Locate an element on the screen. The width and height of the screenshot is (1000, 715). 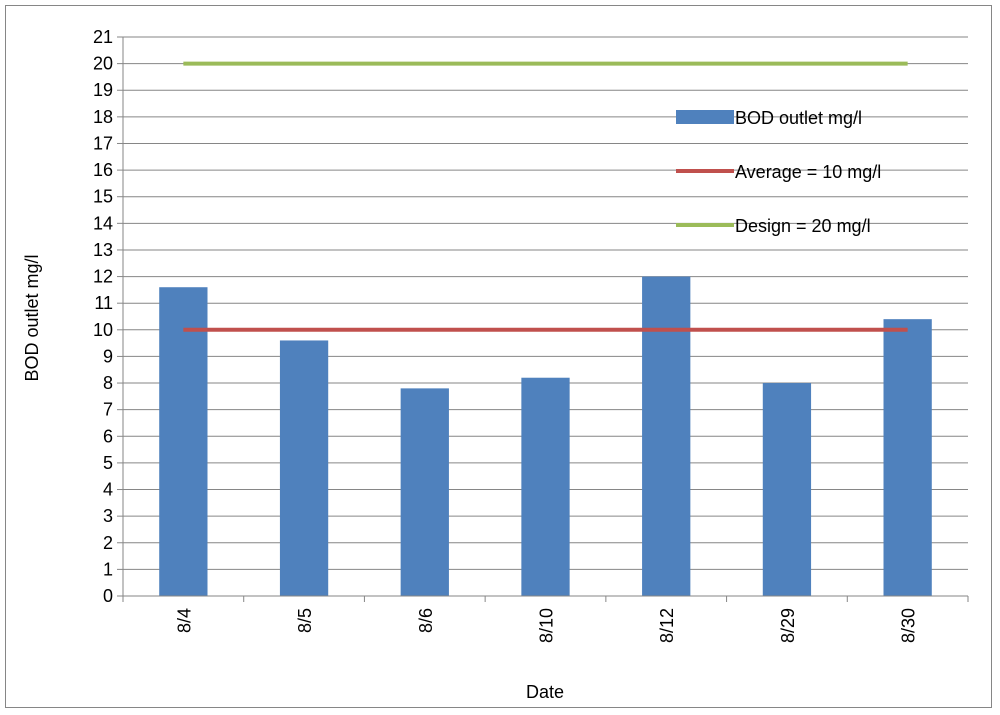
legend-swatch is located at coordinates (705, 117).